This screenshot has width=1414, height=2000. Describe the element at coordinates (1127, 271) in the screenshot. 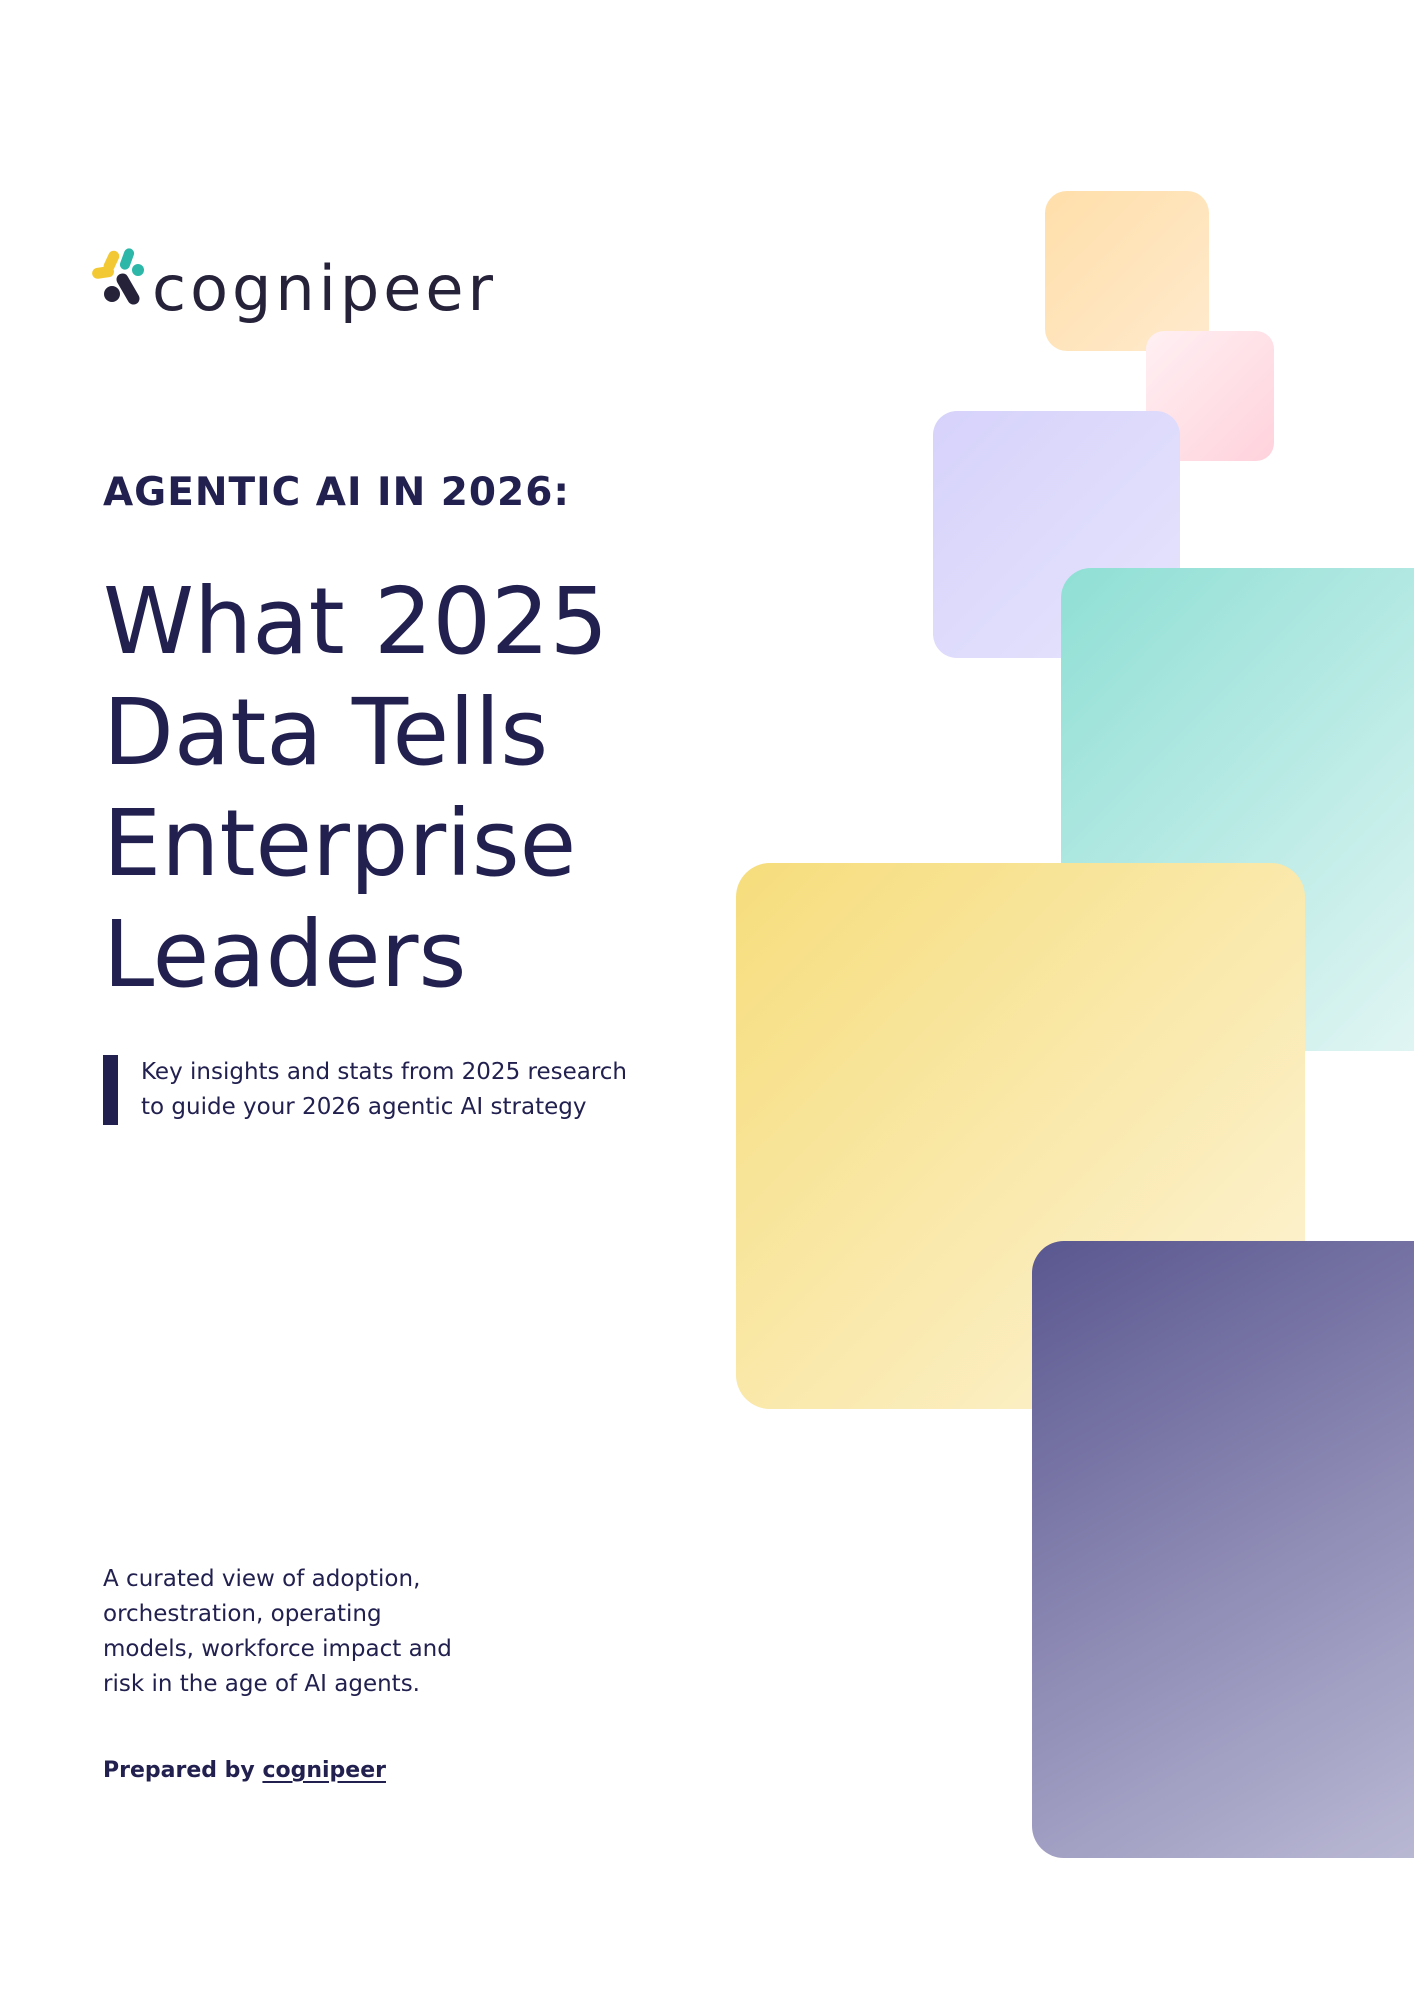

I see `decor-peach-square` at that location.